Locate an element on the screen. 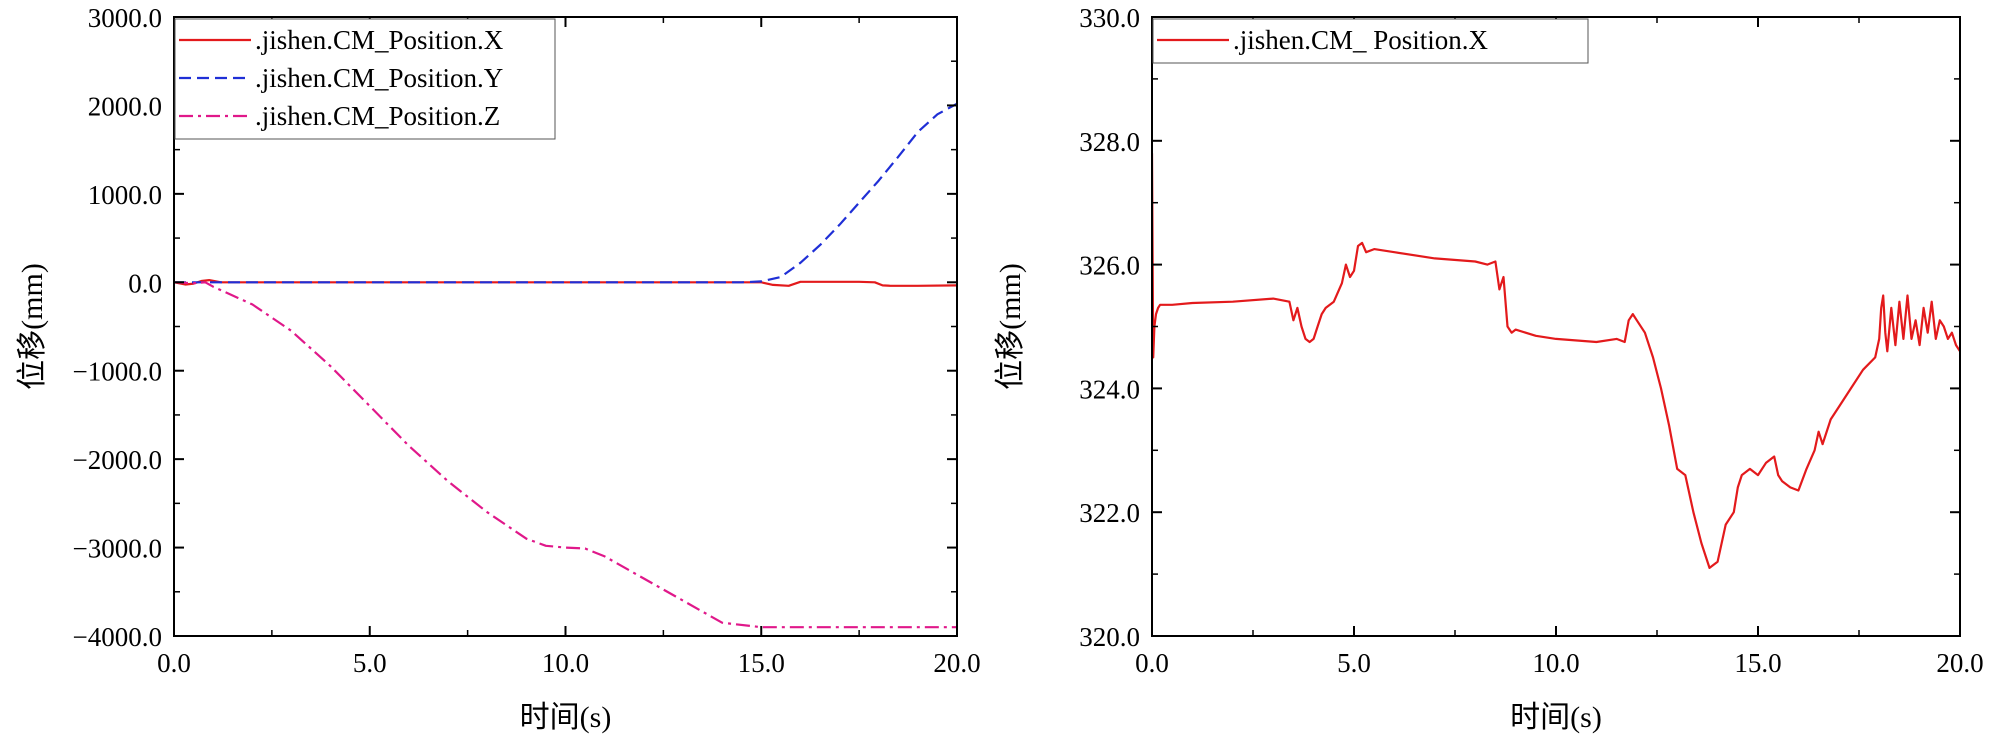  y-tick-label: −3000.0 is located at coordinates (117, 549).